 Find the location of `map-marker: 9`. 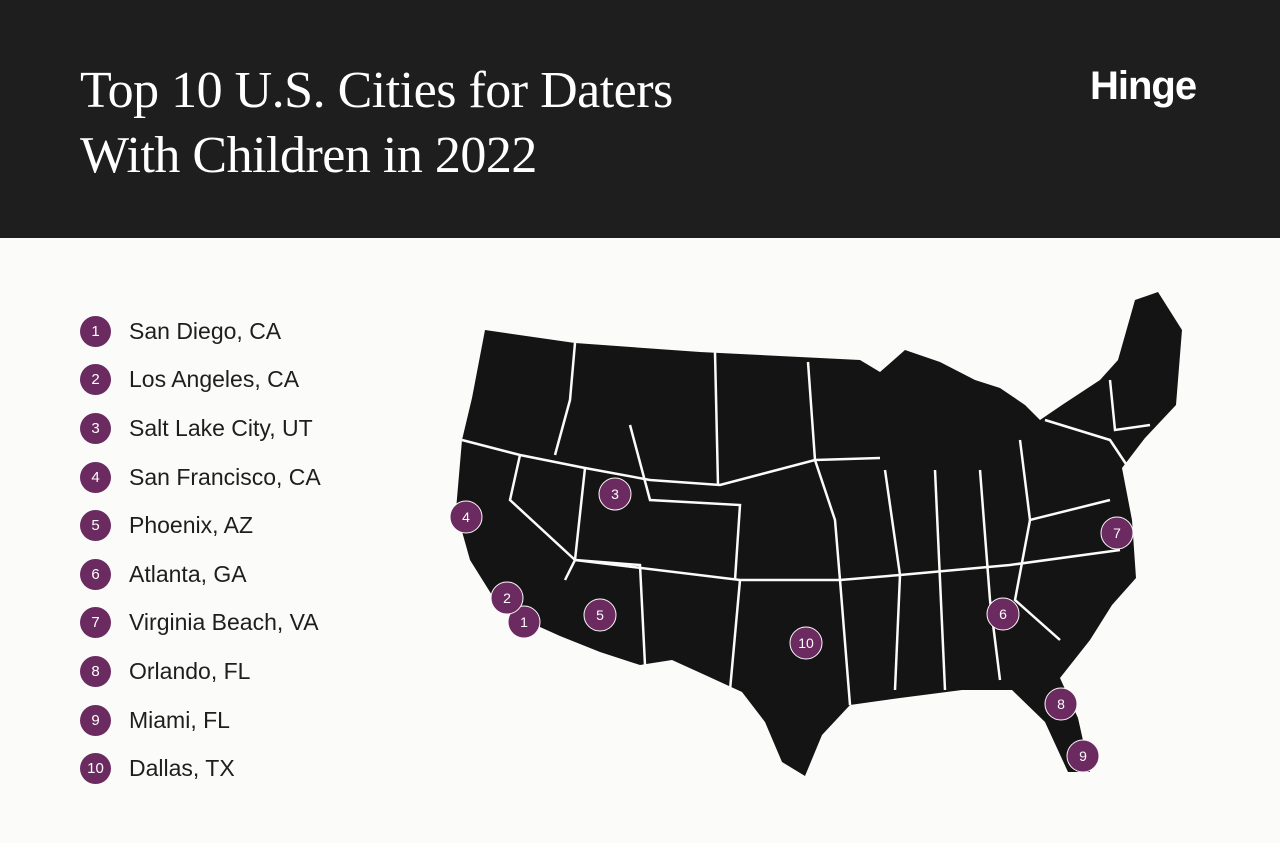

map-marker: 9 is located at coordinates (1083, 756).